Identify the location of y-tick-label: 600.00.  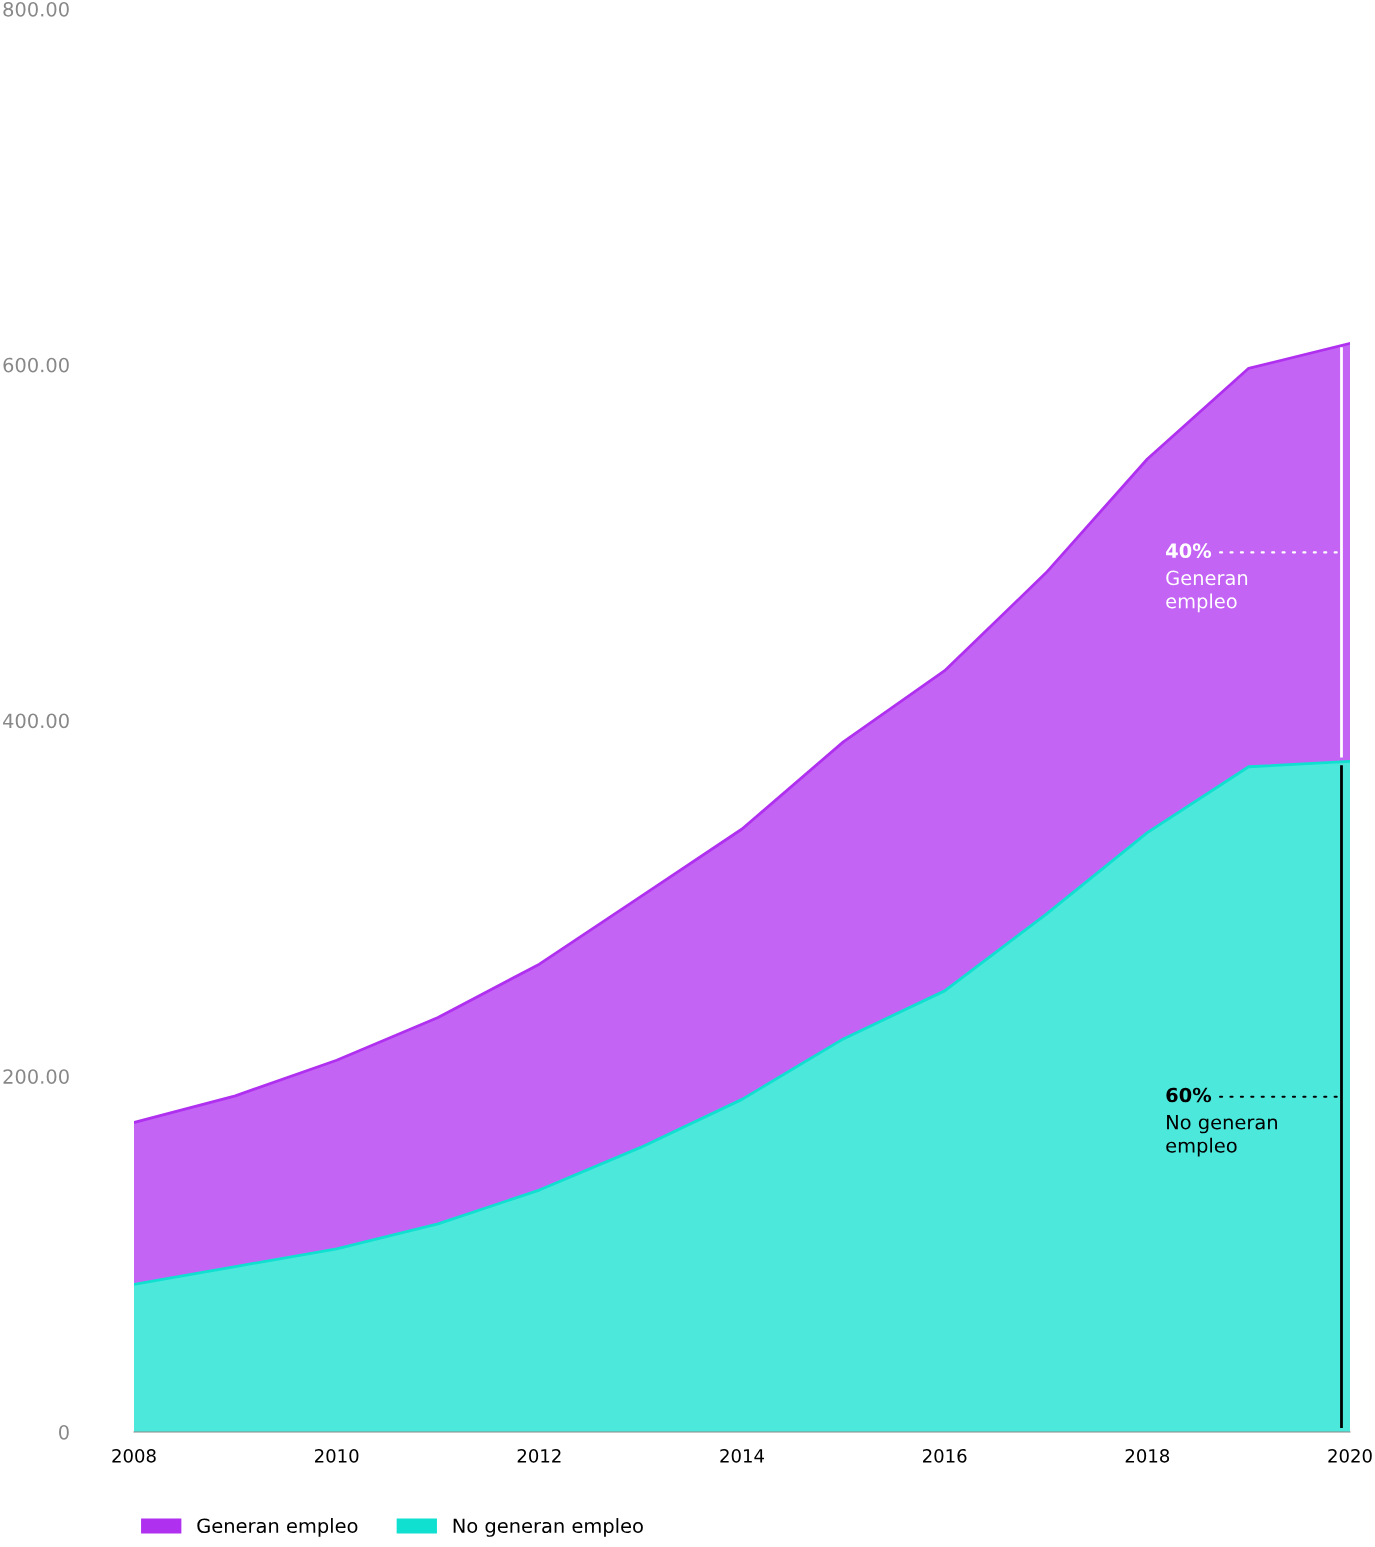
(36, 365).